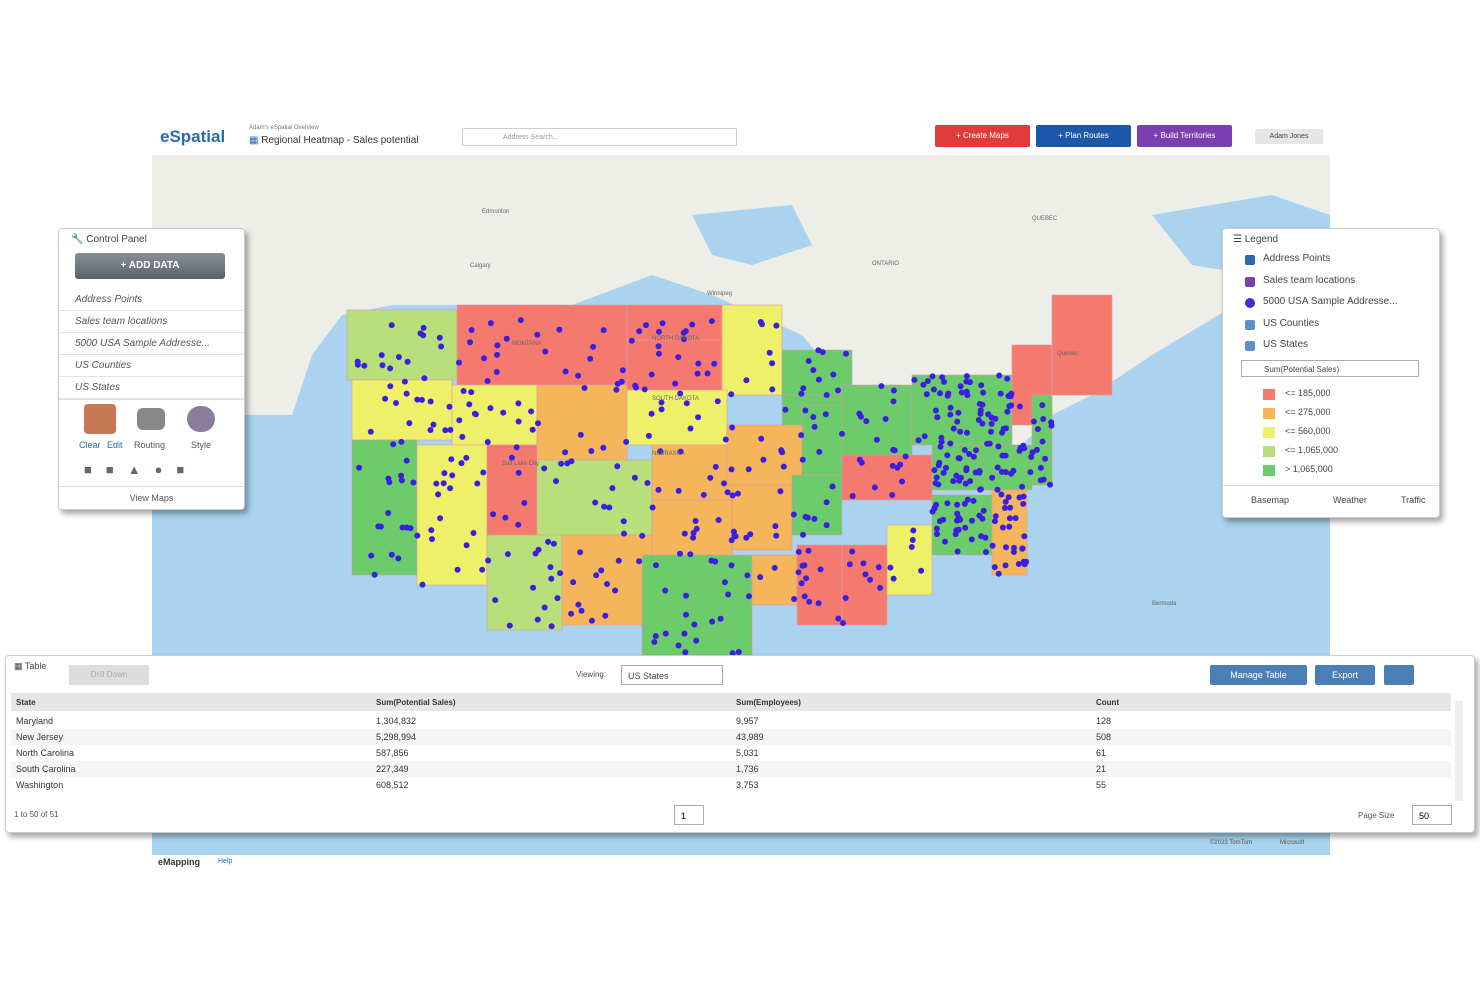  I want to click on style-tool: Style, so click(201, 445).